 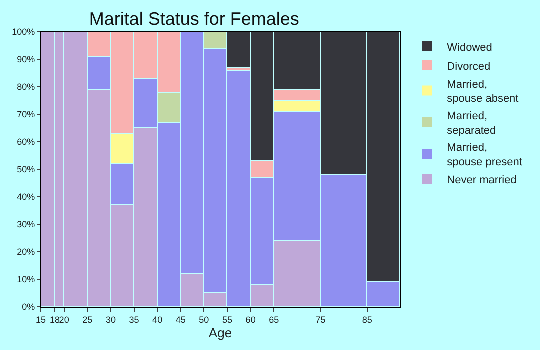 What do you see at coordinates (26, 142) in the screenshot?
I see `y-tick-label: 60%` at bounding box center [26, 142].